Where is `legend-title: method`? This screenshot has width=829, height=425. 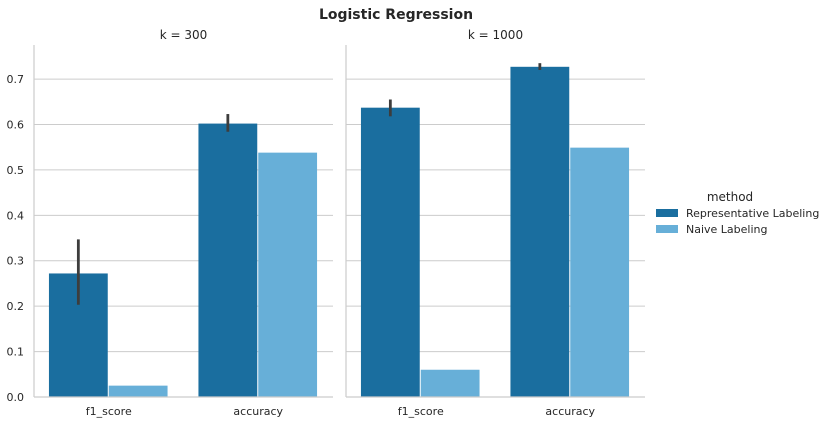 legend-title: method is located at coordinates (730, 197).